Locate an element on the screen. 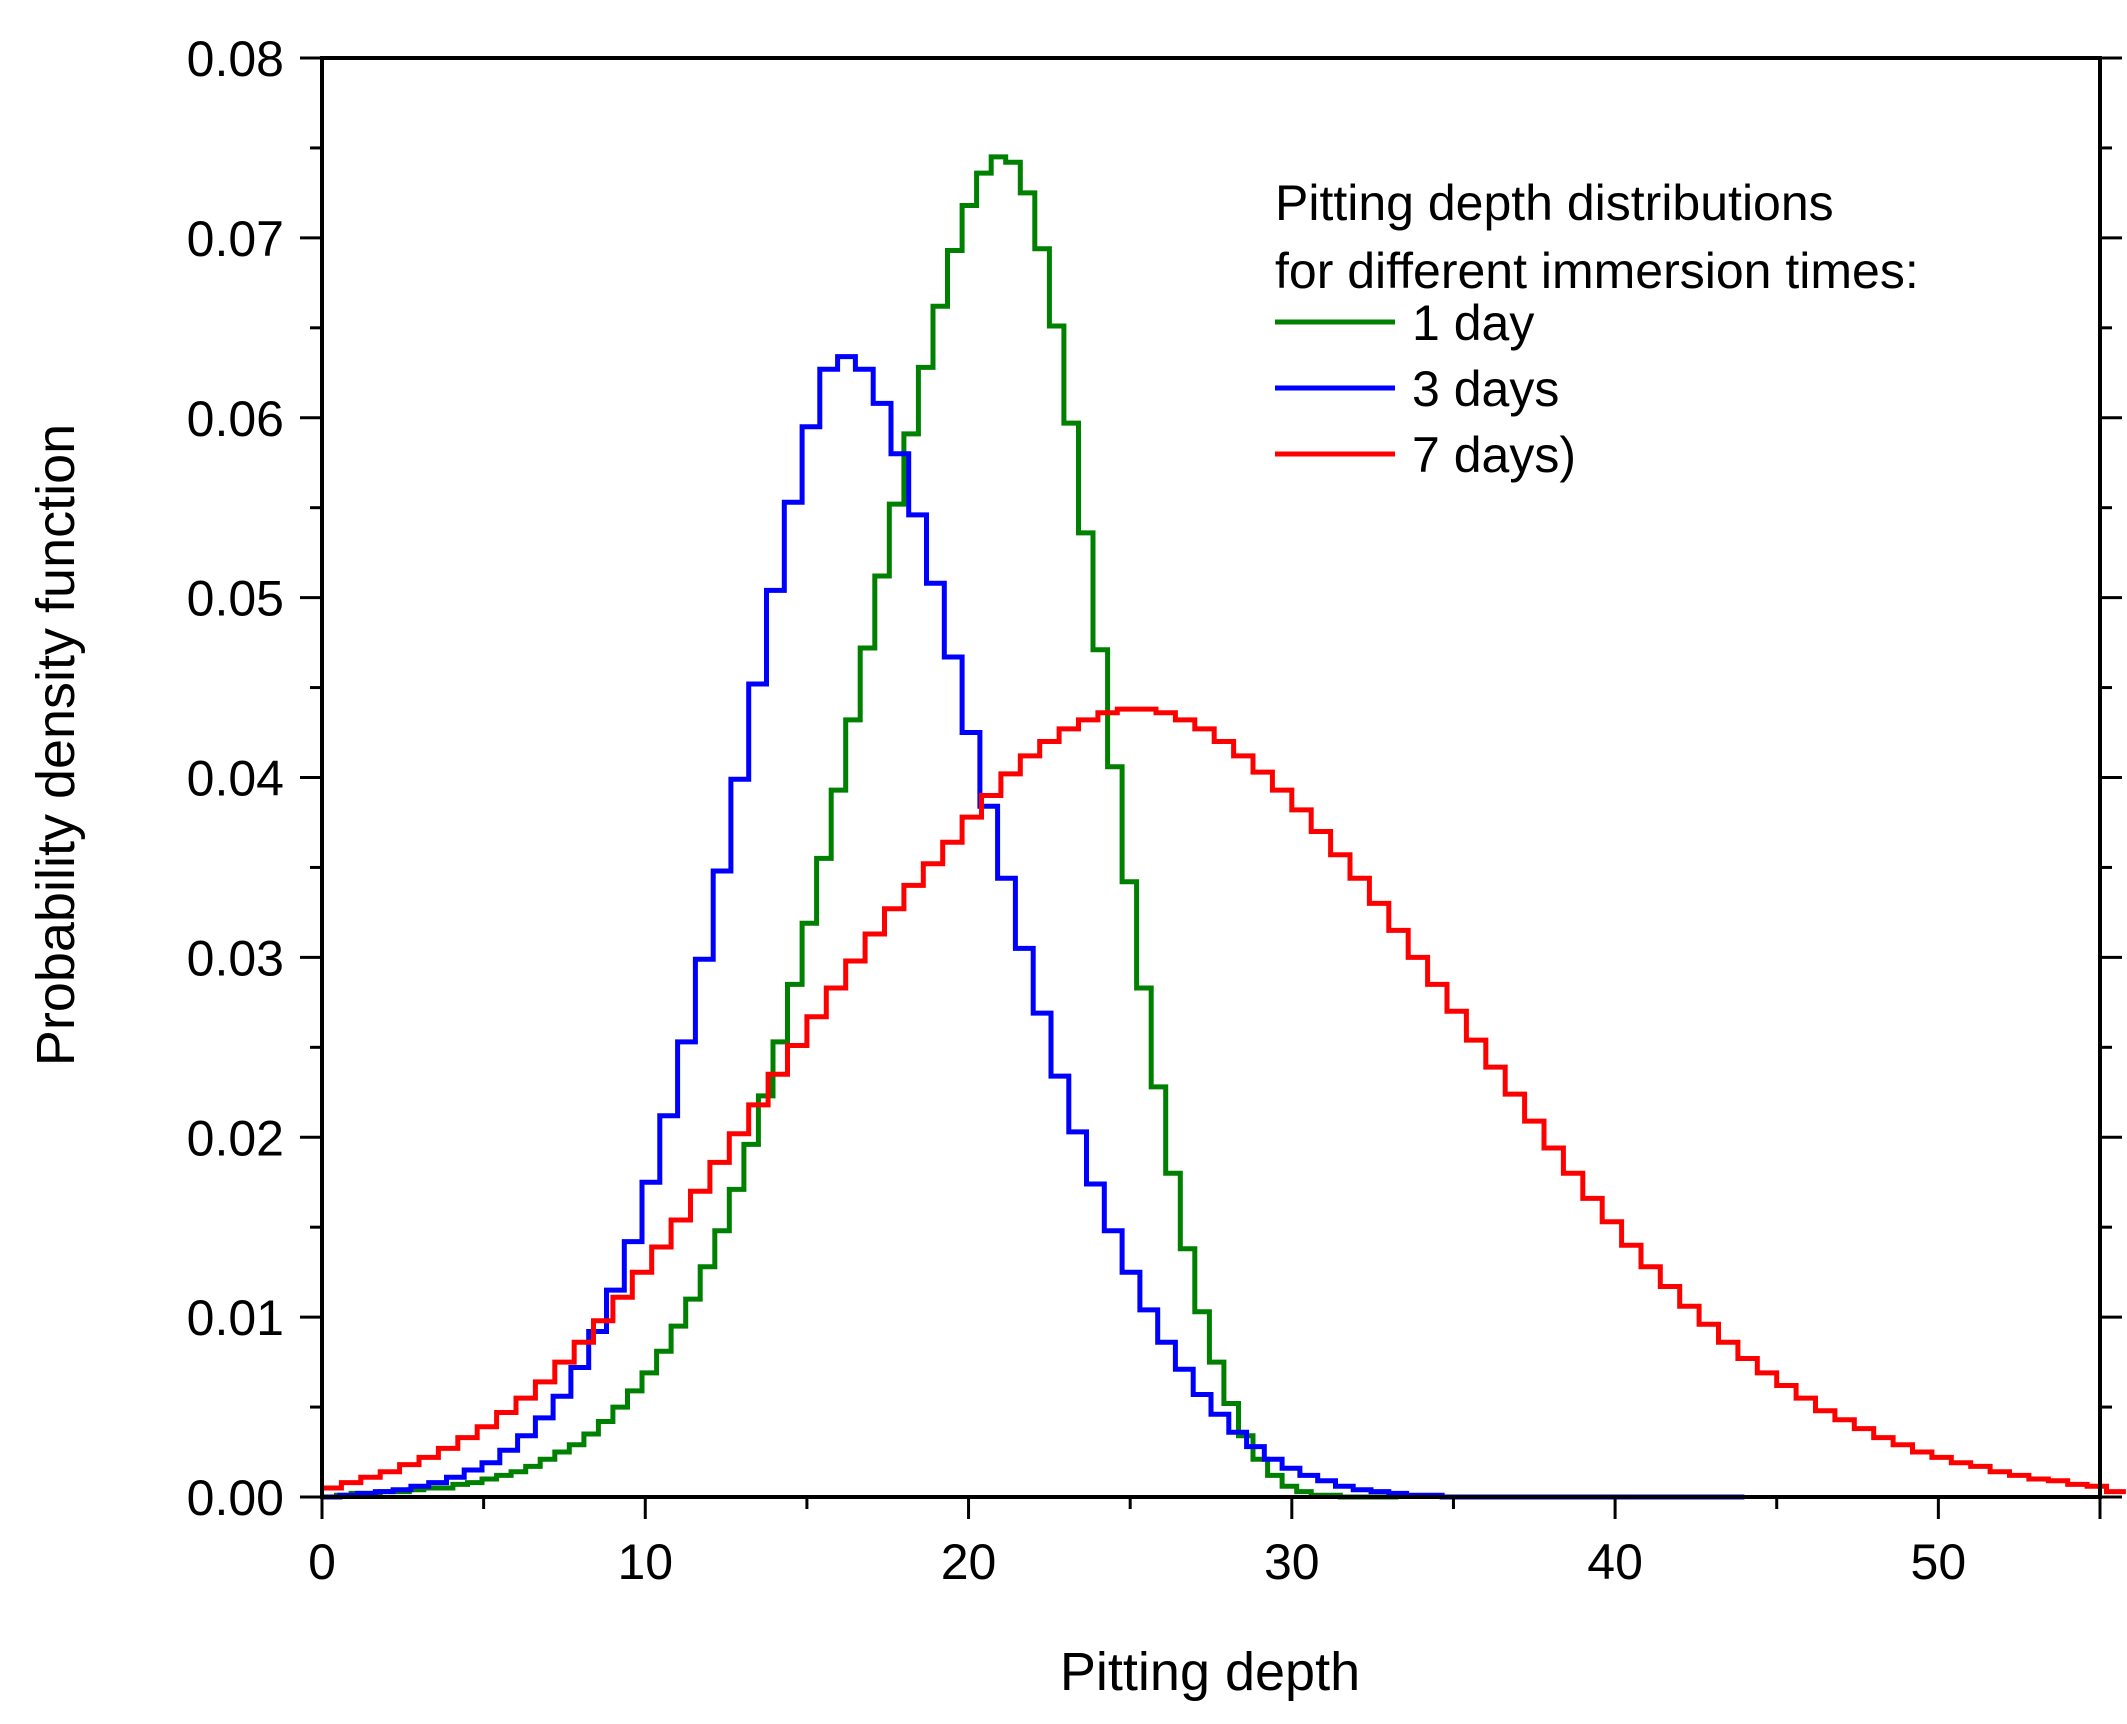  x-tick-label: 30 is located at coordinates (1292, 1562).